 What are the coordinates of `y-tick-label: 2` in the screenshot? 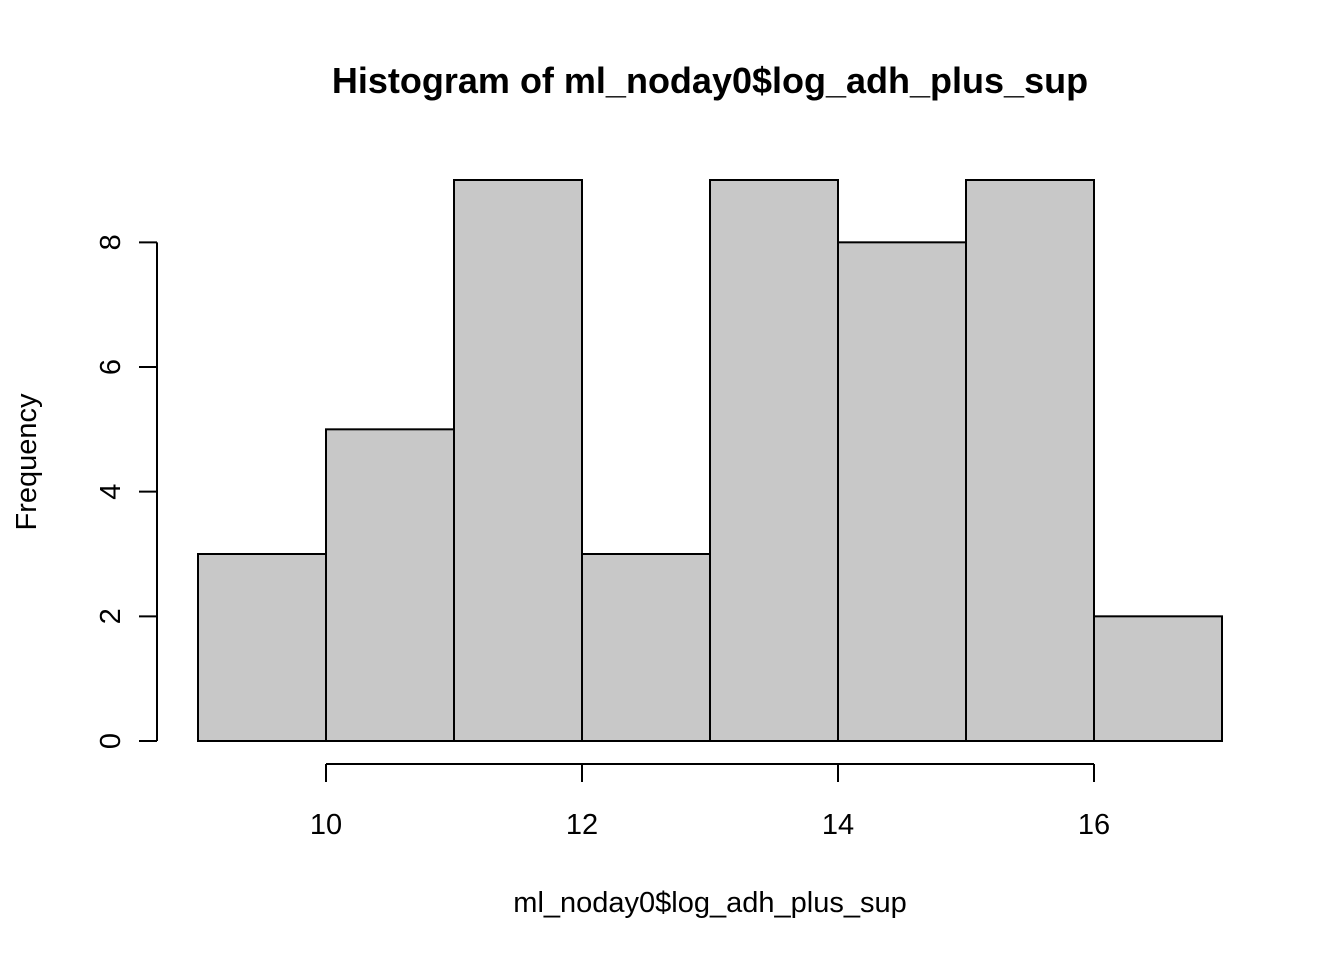 It's located at (111, 616).